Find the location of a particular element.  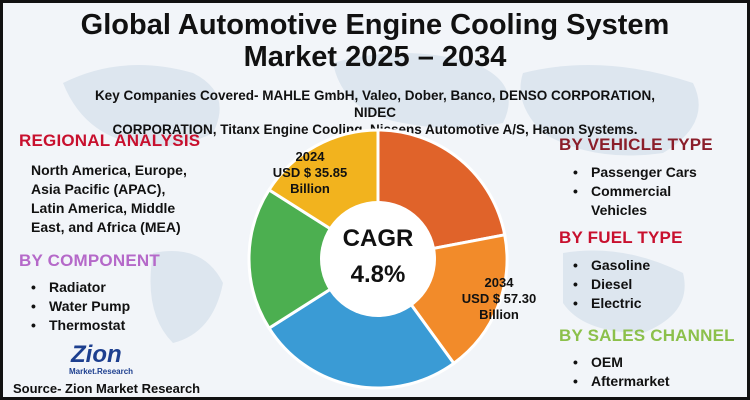

region-line: Asia Pacific (APAC), is located at coordinates (98, 189).